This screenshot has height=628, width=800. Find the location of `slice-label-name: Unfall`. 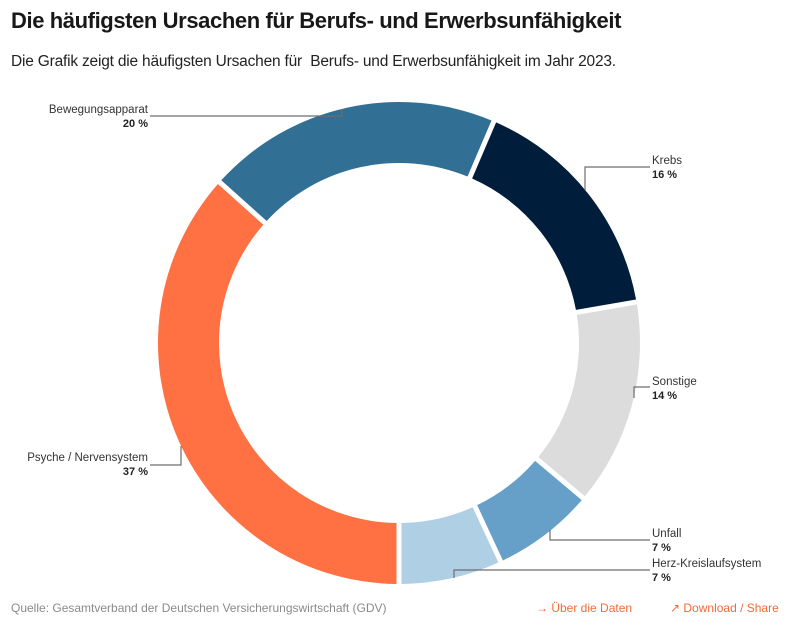

slice-label-name: Unfall is located at coordinates (666, 534).